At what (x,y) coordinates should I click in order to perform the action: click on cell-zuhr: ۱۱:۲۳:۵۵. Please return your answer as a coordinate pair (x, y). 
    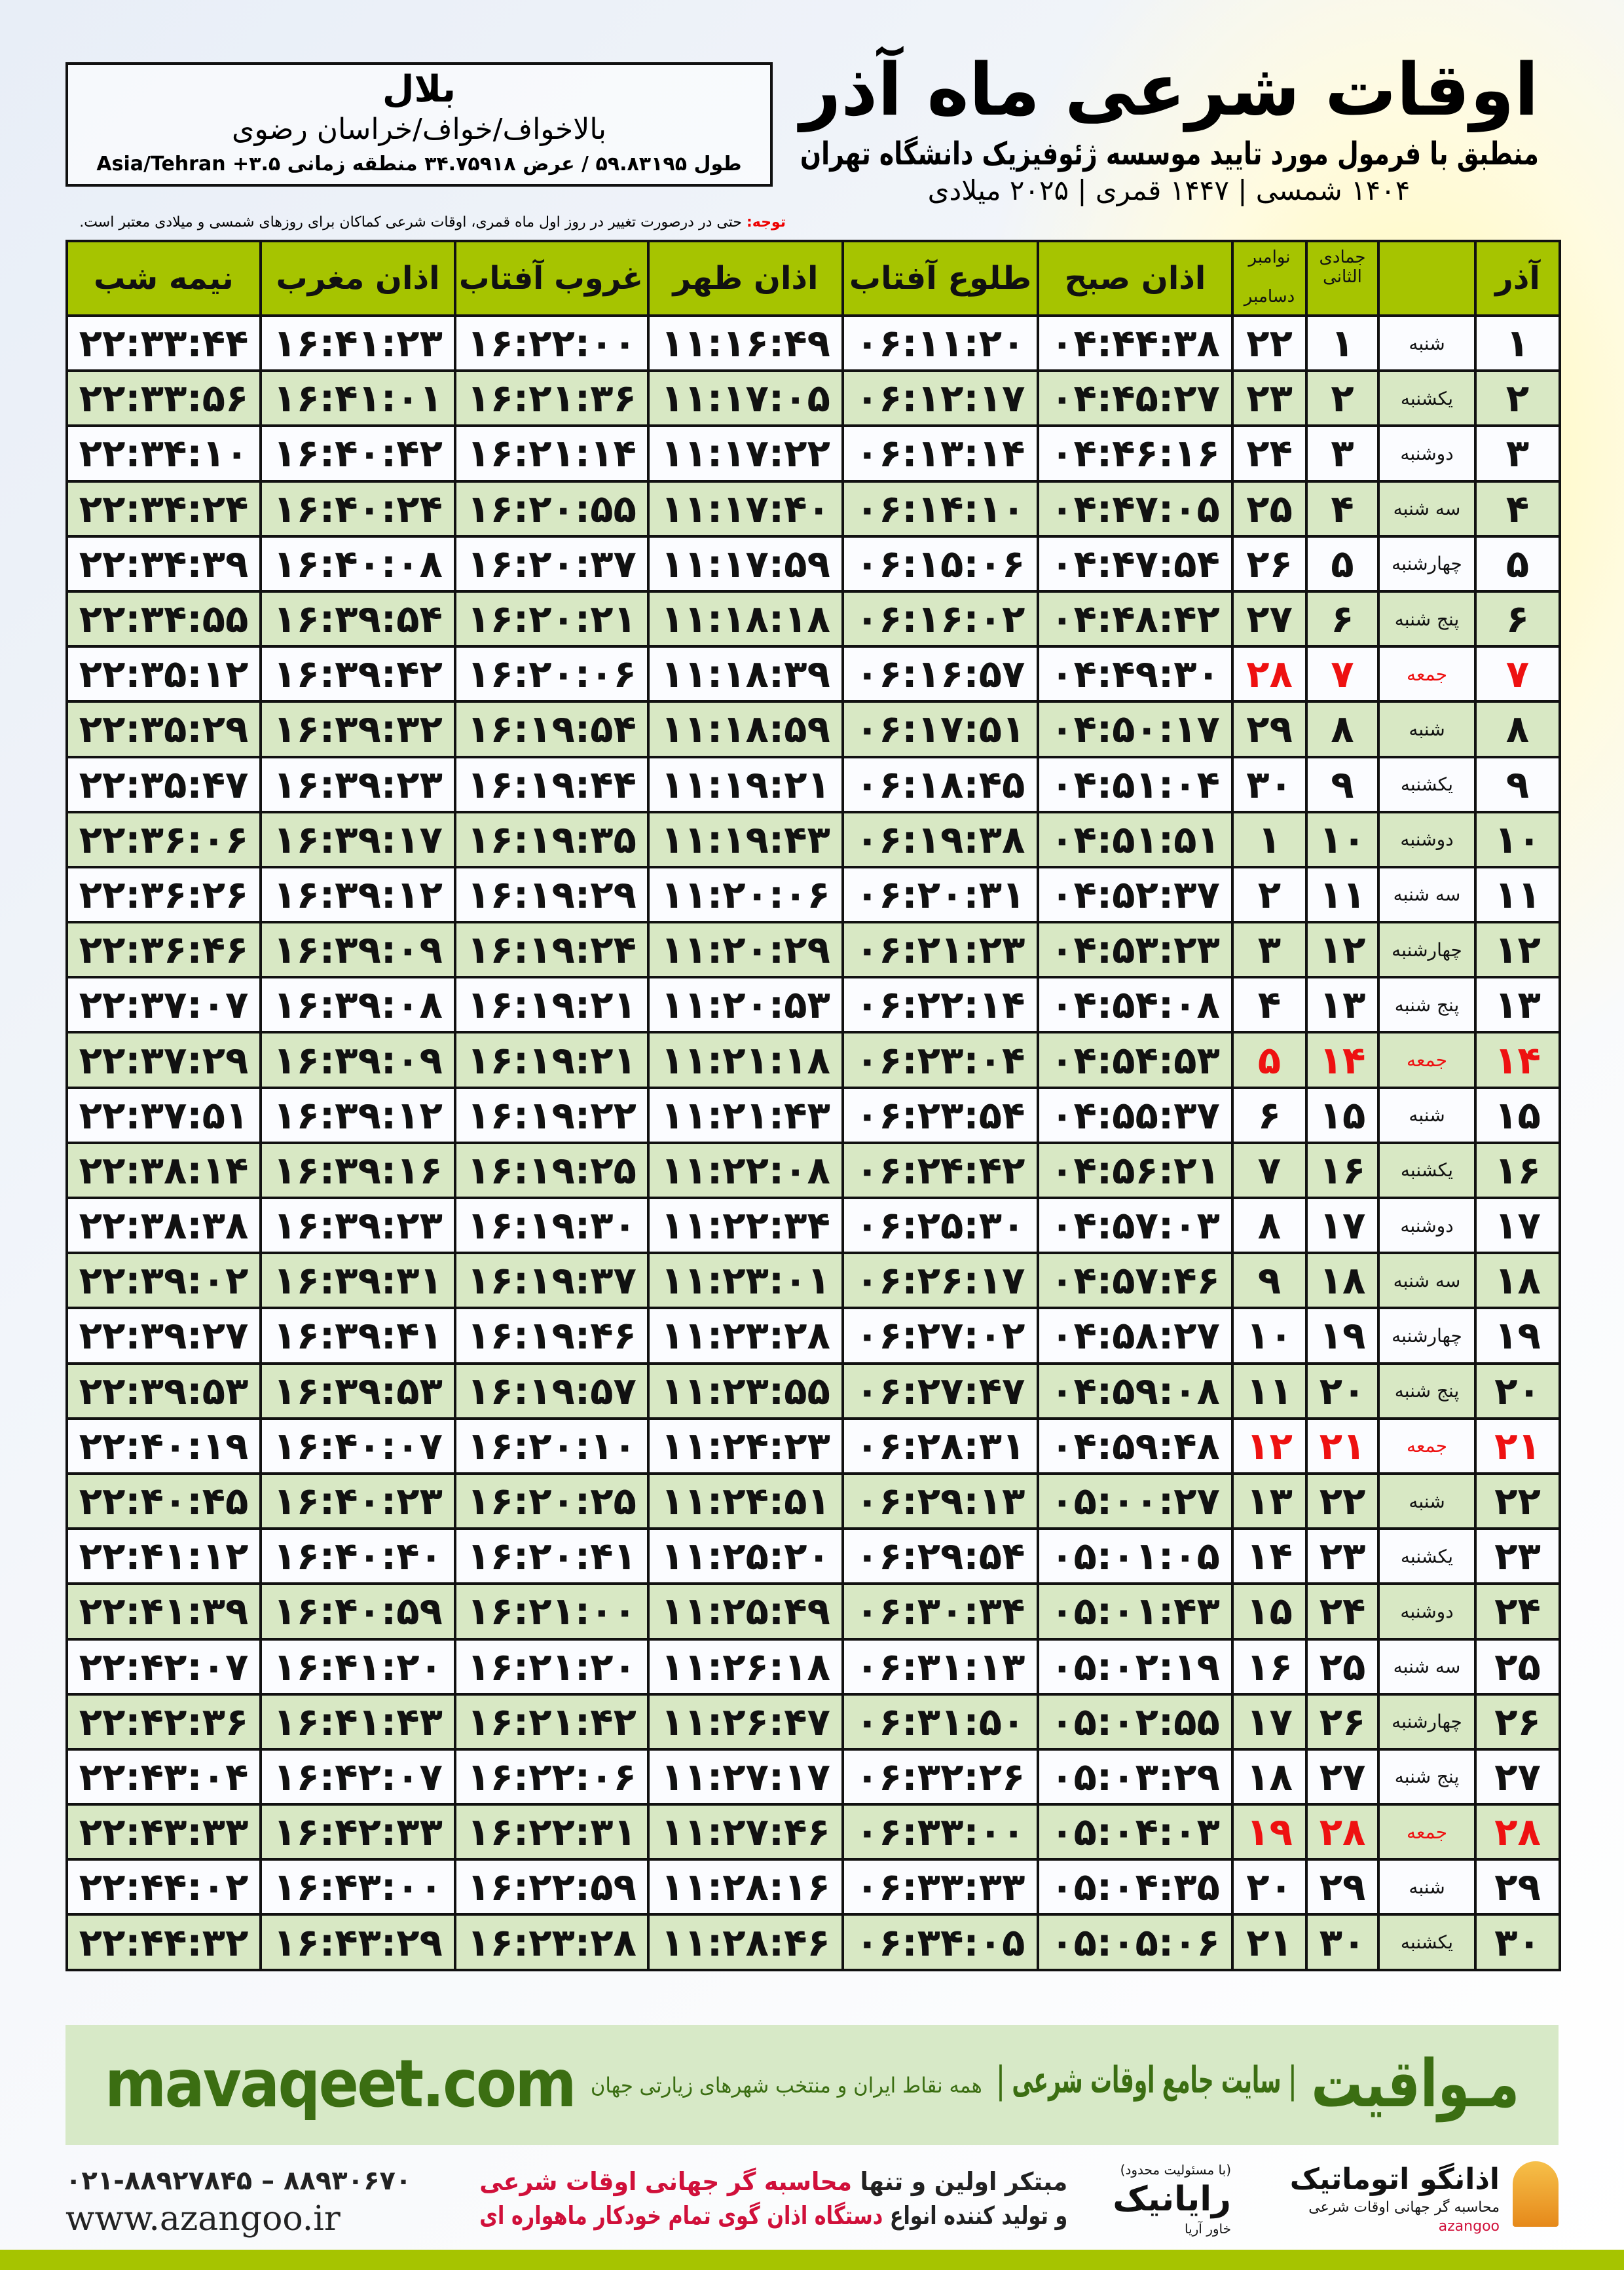
    Looking at the image, I should click on (745, 1391).